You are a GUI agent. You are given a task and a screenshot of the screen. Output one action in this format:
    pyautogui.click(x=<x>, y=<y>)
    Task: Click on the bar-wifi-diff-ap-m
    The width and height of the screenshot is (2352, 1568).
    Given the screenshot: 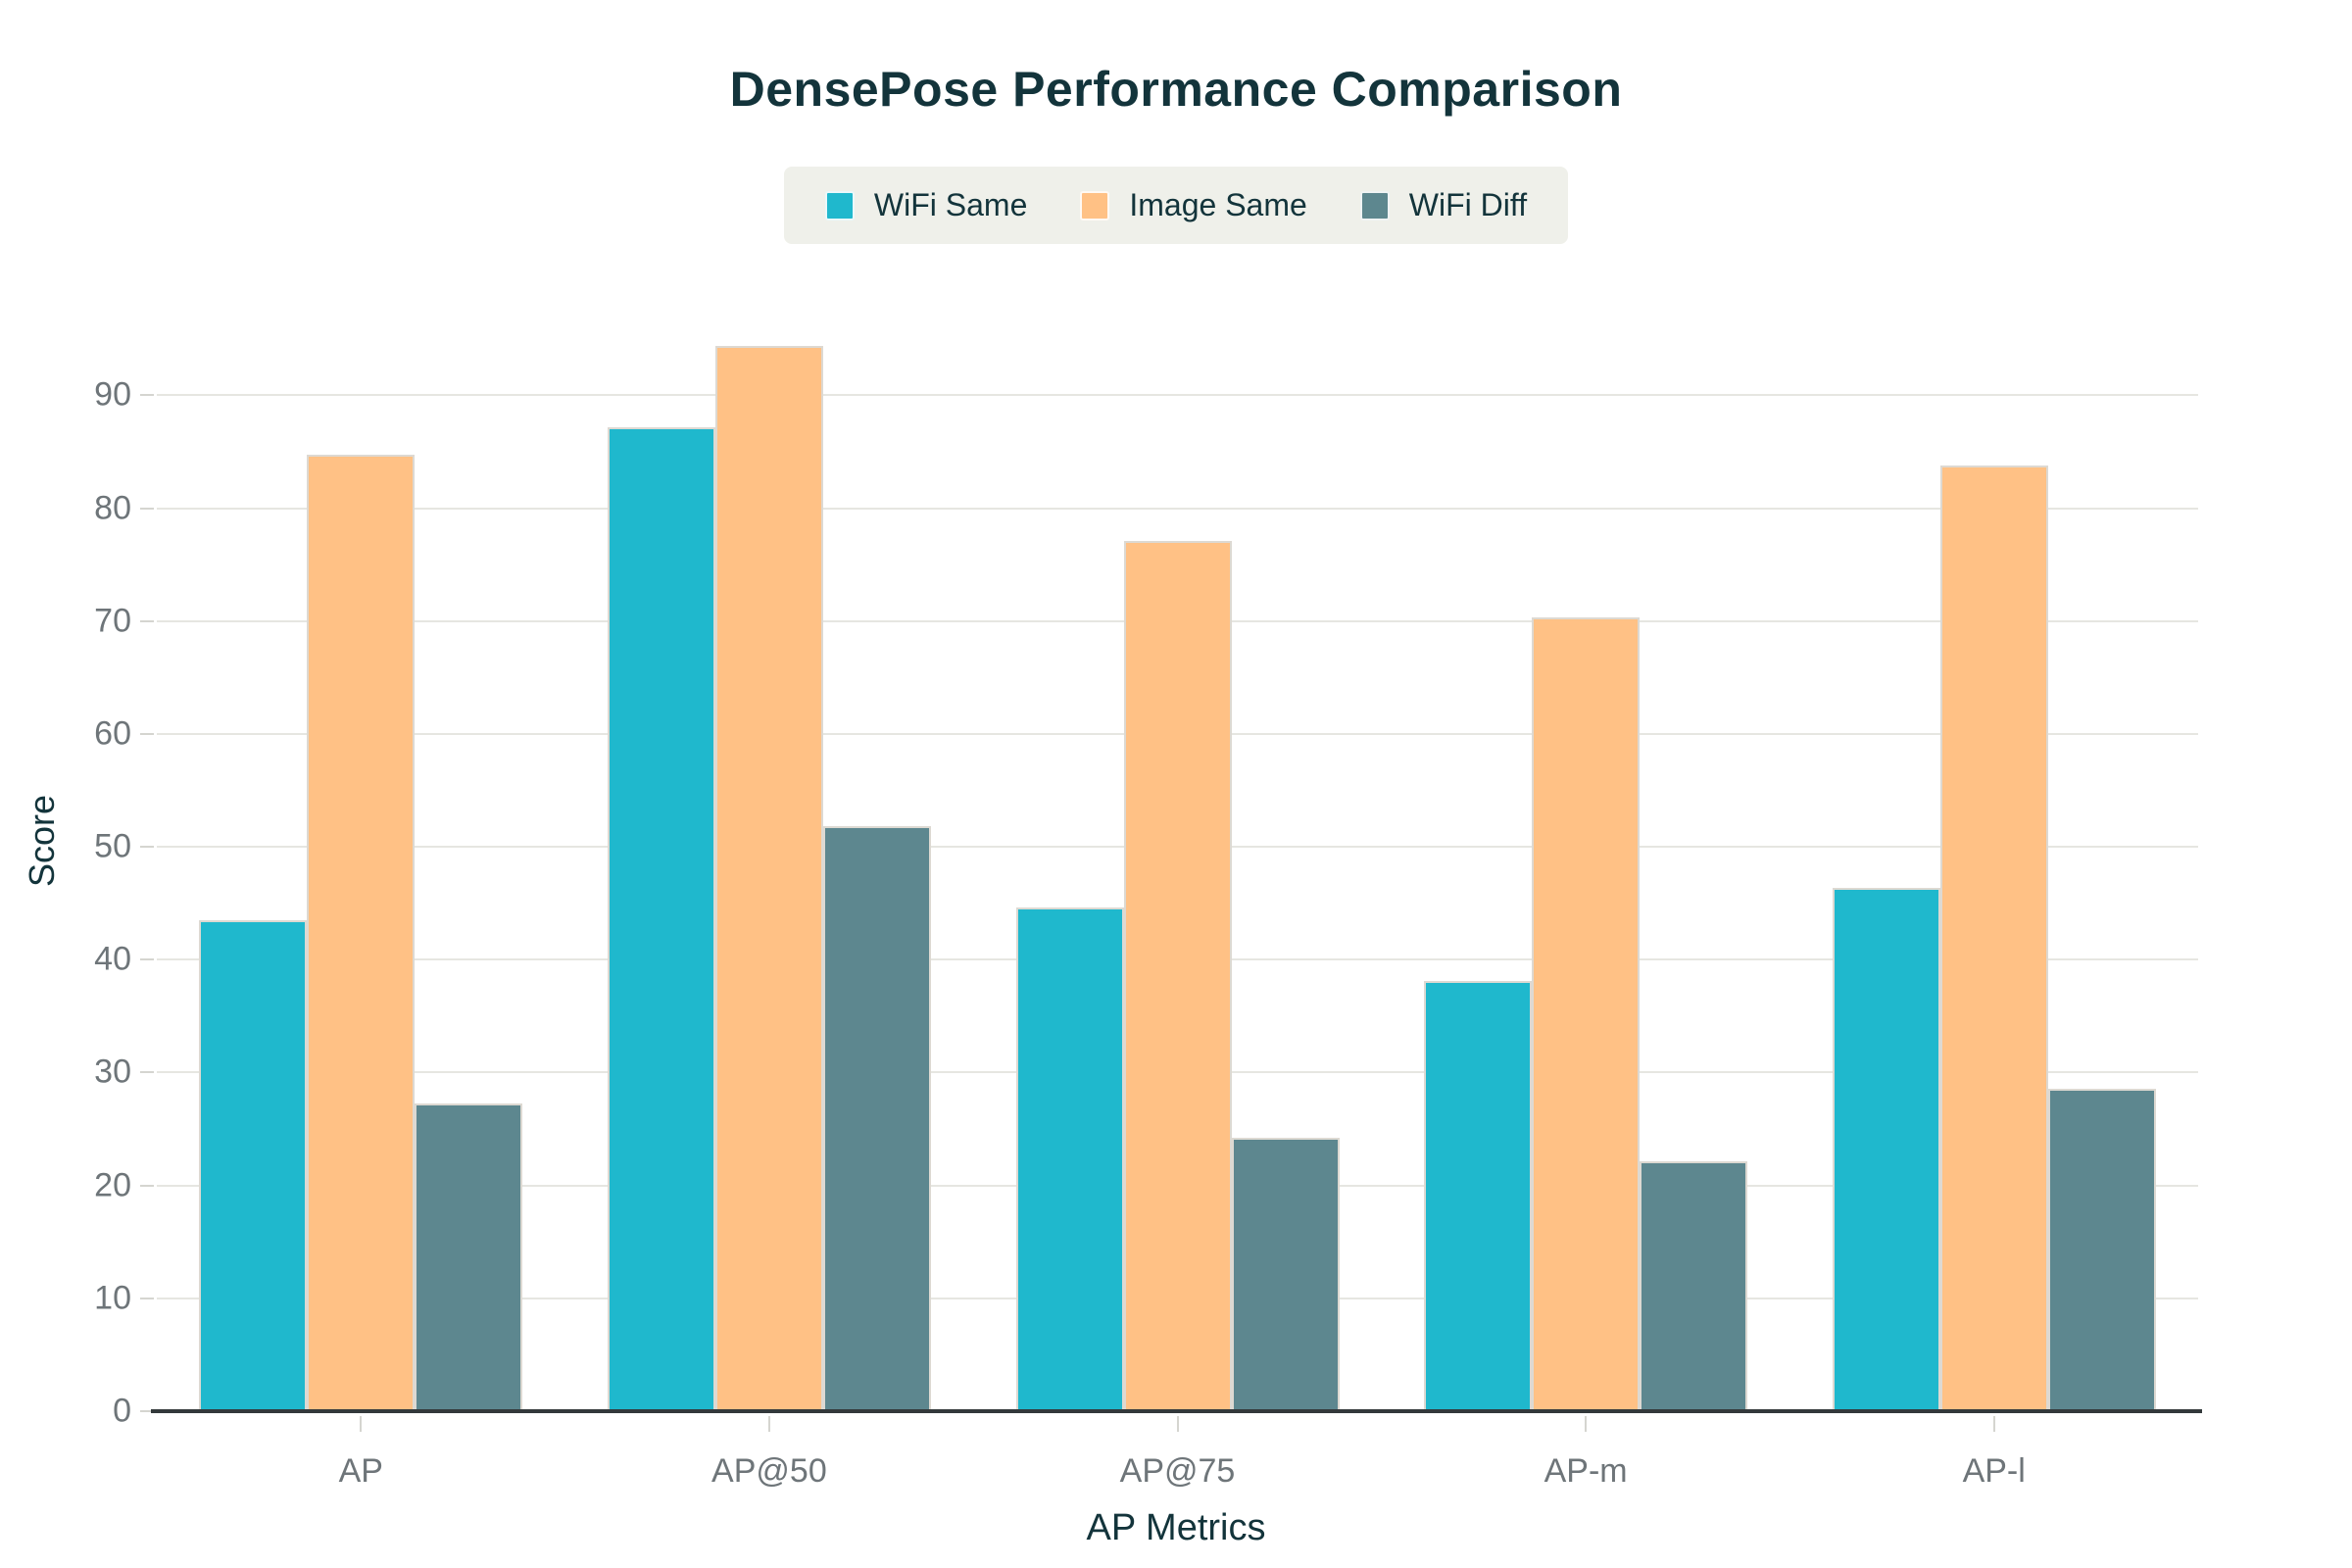 What is the action you would take?
    pyautogui.click(x=1694, y=1286)
    